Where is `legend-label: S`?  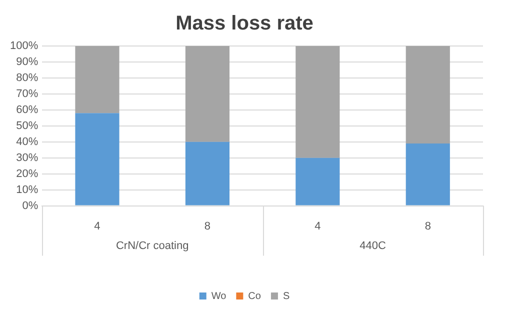 legend-label: S is located at coordinates (286, 296).